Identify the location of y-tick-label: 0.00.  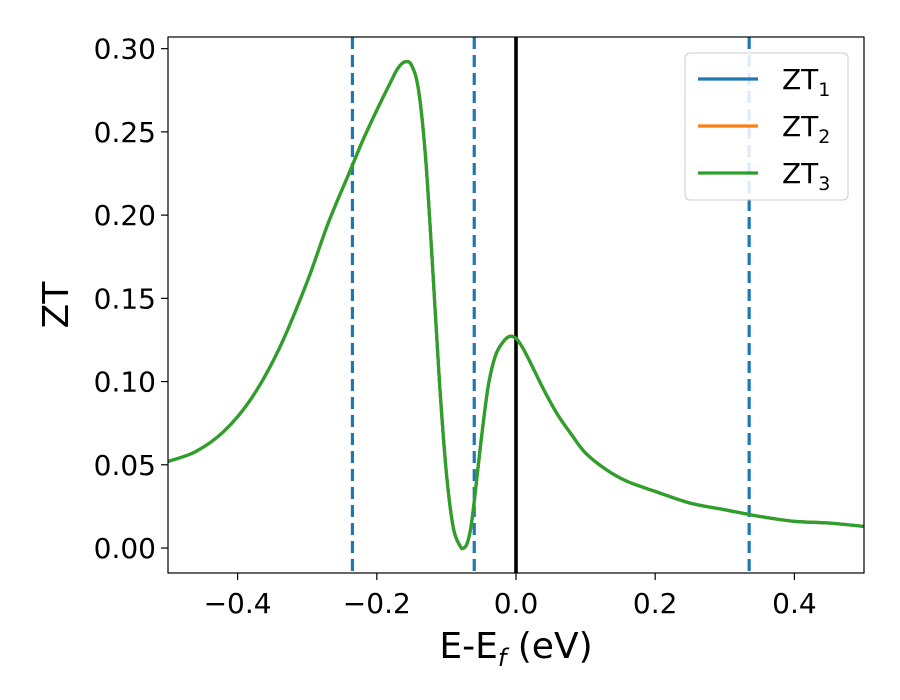
(125, 548).